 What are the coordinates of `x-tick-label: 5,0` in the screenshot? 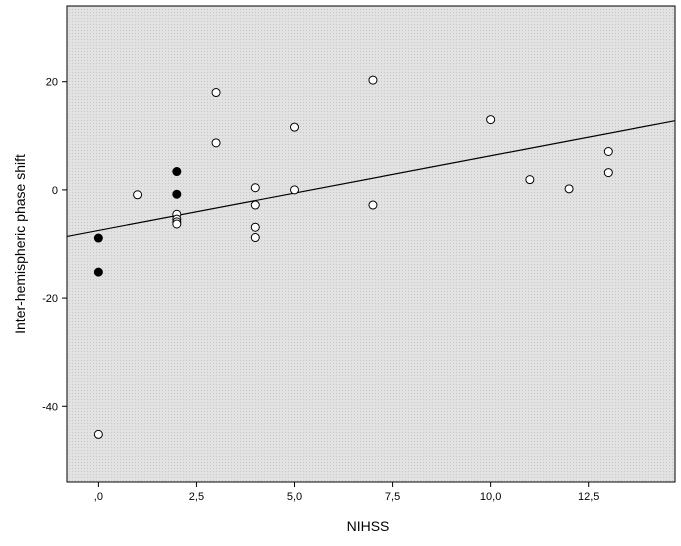 It's located at (294, 497).